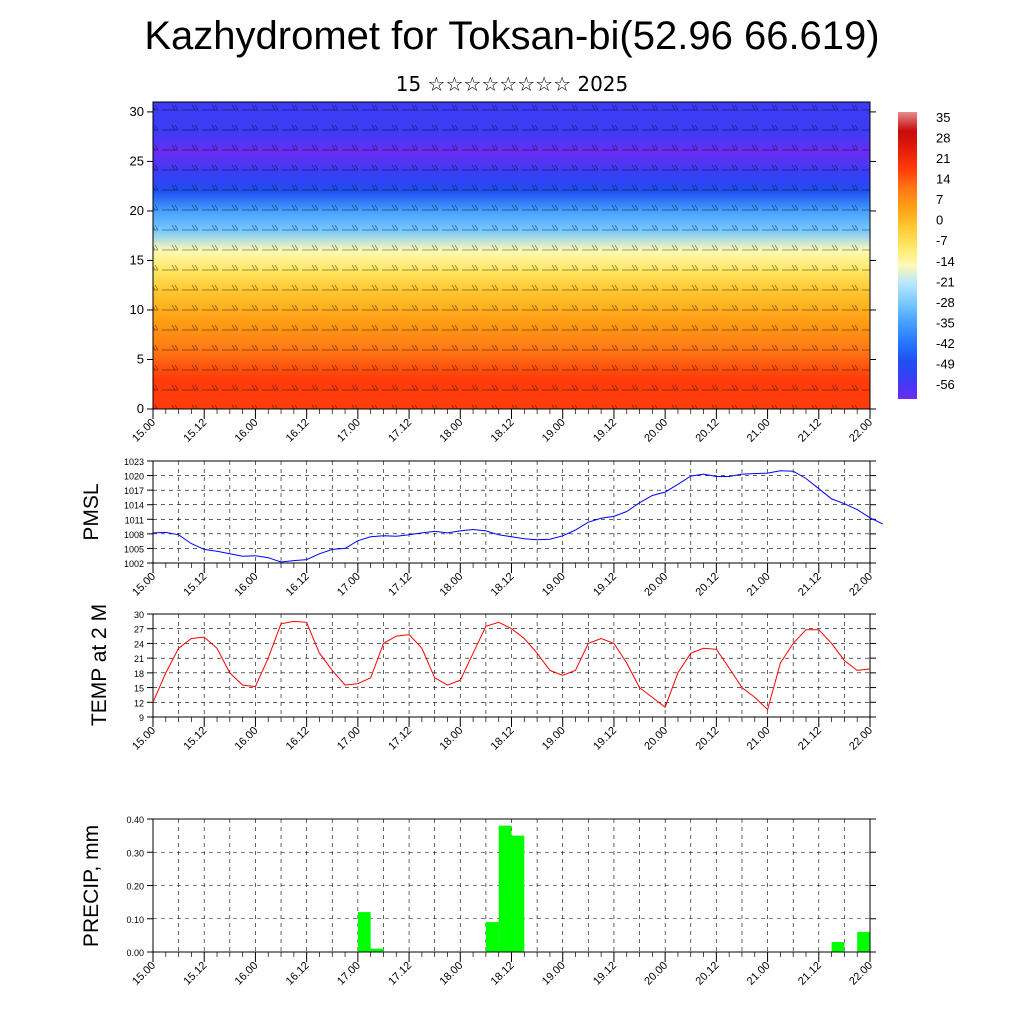  Describe the element at coordinates (134, 506) in the screenshot. I see `pmsl-y-tick-label: 1014` at that location.